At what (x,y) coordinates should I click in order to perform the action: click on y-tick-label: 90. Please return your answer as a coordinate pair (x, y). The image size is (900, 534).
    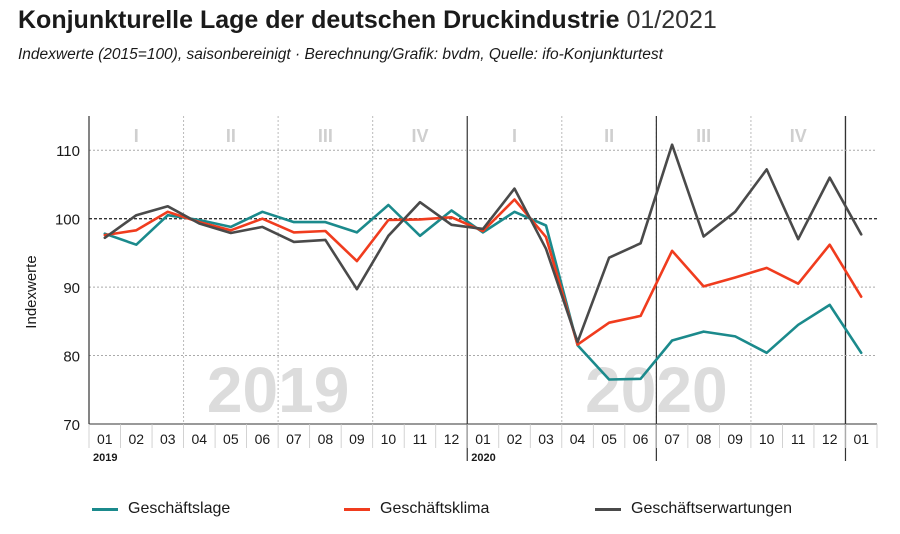
    Looking at the image, I should click on (71, 288).